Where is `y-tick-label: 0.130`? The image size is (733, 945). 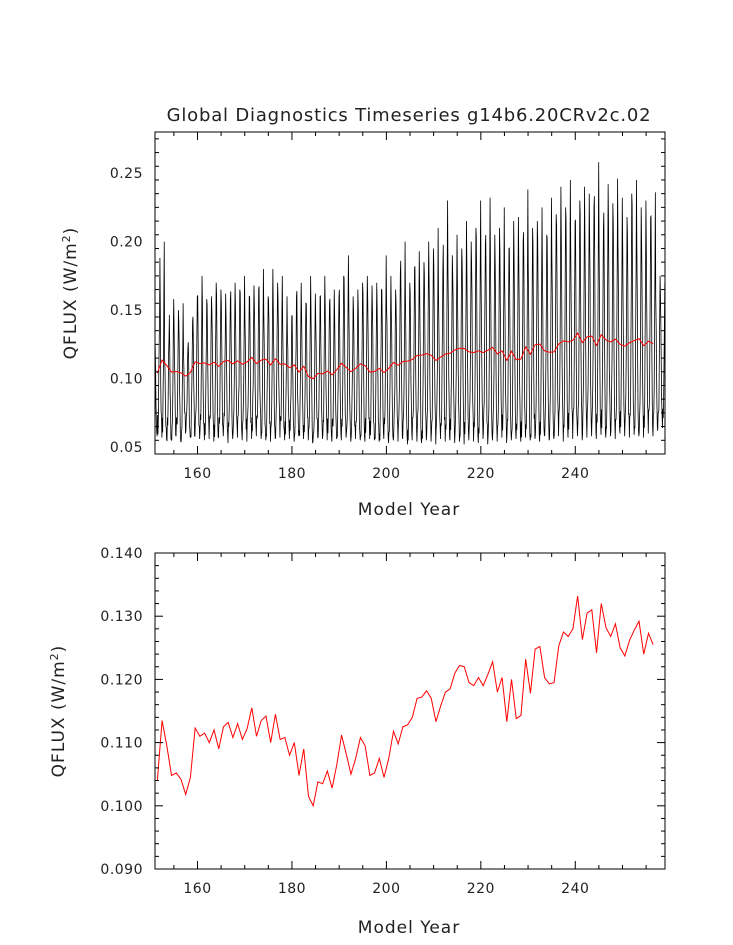
y-tick-label: 0.130 is located at coordinates (121, 617).